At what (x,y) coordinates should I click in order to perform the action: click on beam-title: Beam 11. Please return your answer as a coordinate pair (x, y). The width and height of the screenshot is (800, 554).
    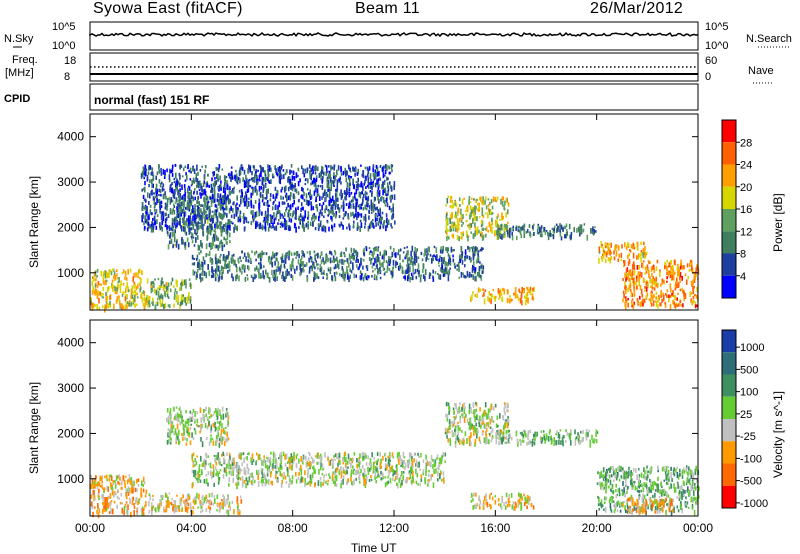
    Looking at the image, I should click on (387, 8).